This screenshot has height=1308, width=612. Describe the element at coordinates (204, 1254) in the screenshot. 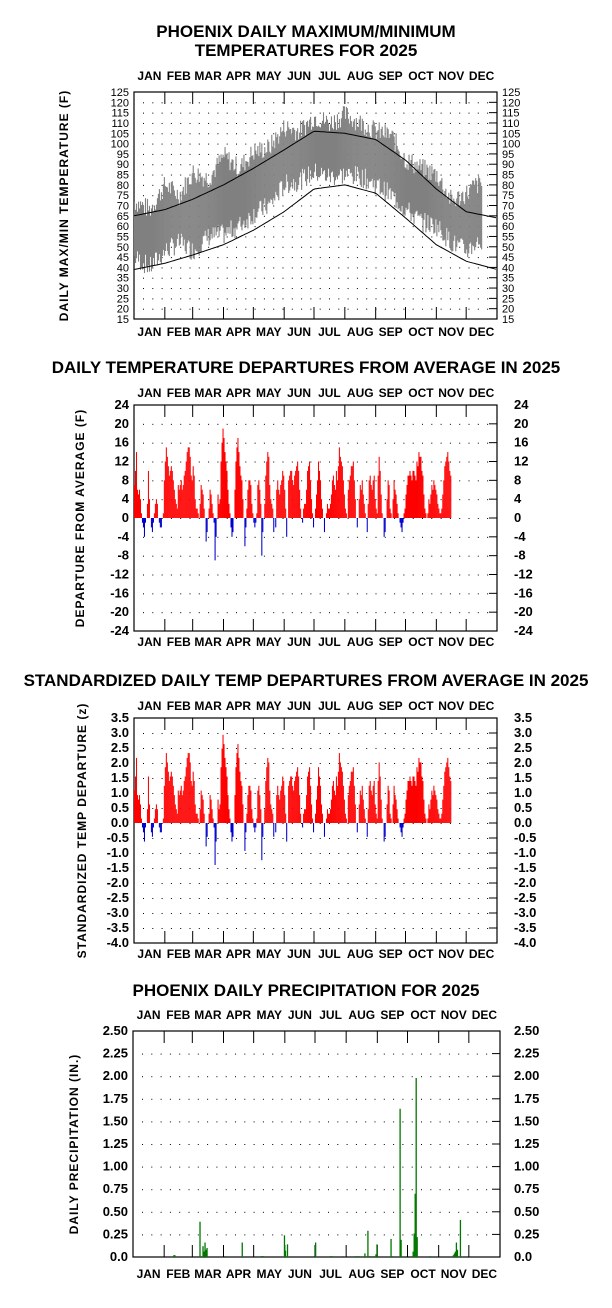

I see `precip-bar` at that location.